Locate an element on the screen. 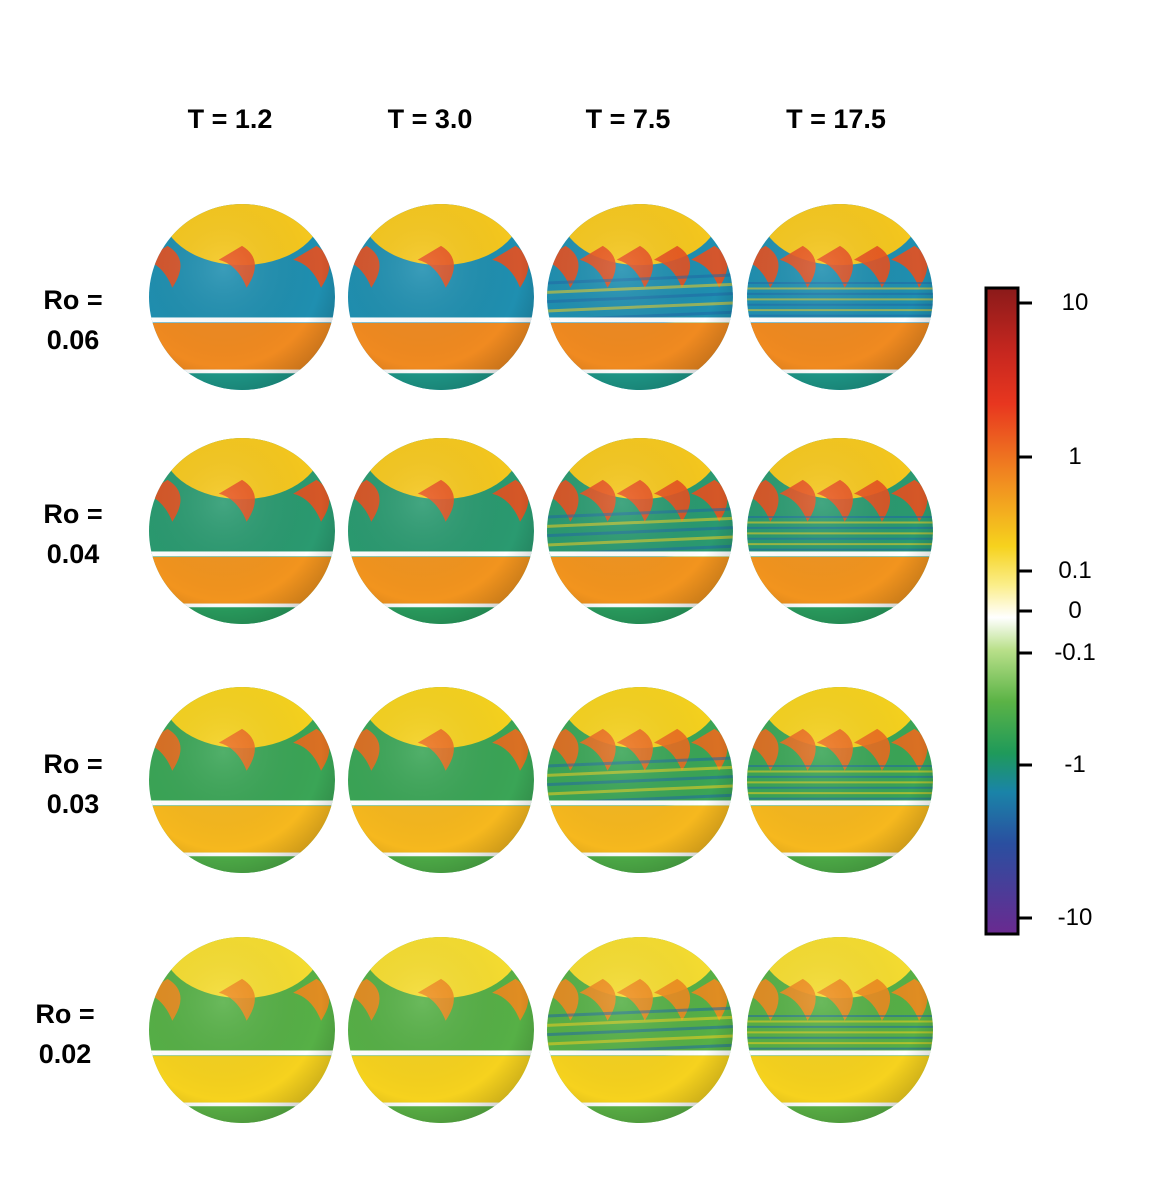  row-label-3-line2: 0.03 is located at coordinates (73, 804).